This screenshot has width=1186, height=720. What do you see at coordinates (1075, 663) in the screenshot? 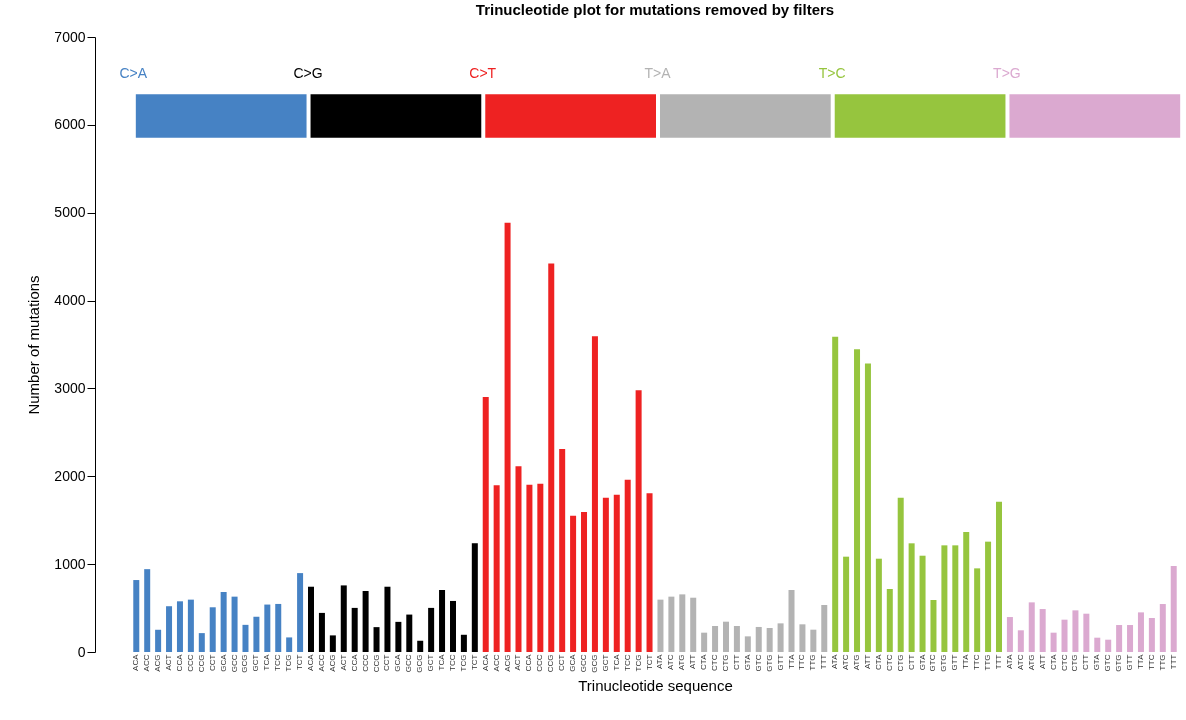
I see `x-tick-label: CTG` at bounding box center [1075, 663].